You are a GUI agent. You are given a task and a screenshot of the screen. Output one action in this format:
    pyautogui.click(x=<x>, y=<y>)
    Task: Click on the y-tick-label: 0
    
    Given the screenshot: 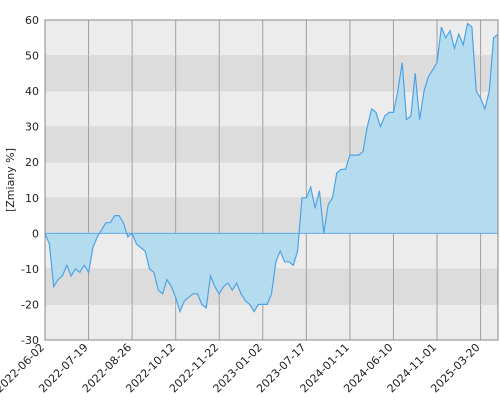 What is the action you would take?
    pyautogui.click(x=35, y=233)
    